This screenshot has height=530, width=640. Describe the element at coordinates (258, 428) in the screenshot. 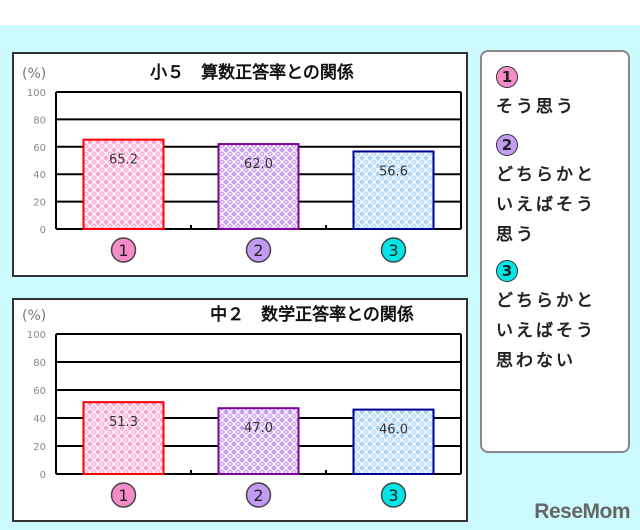

I see `data-label: 47.0` at that location.